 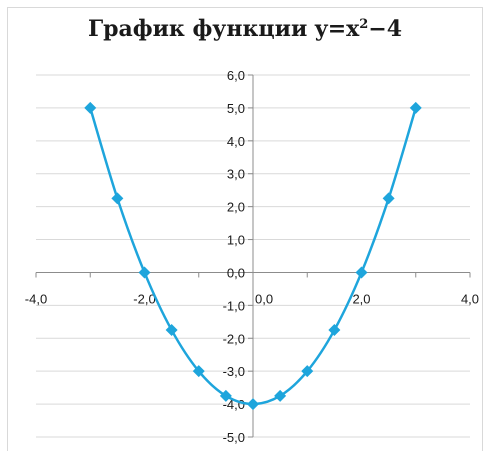 What do you see at coordinates (234, 437) in the screenshot?
I see `y-tick-label: -5,0` at bounding box center [234, 437].